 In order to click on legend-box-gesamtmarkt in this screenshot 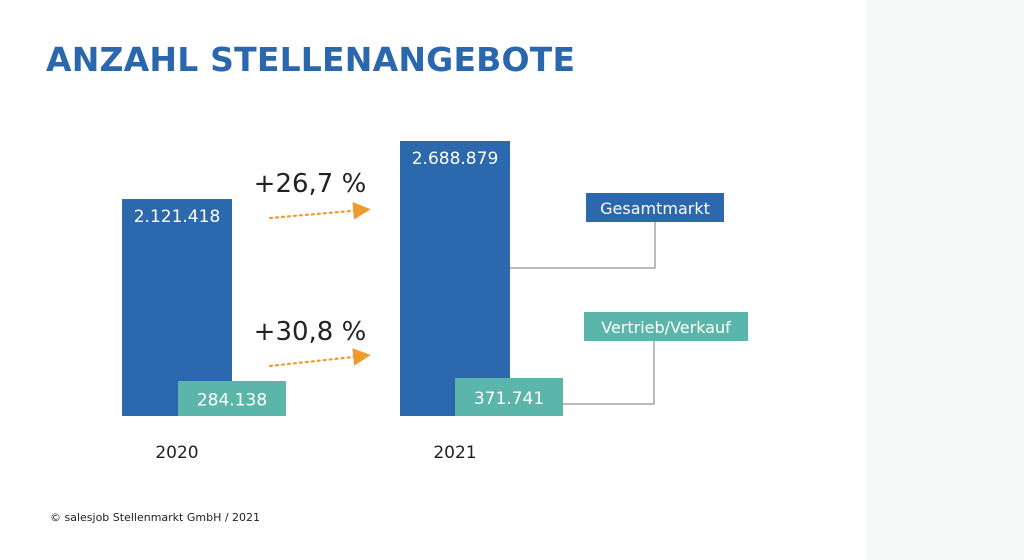, I will do `click(655, 207)`.